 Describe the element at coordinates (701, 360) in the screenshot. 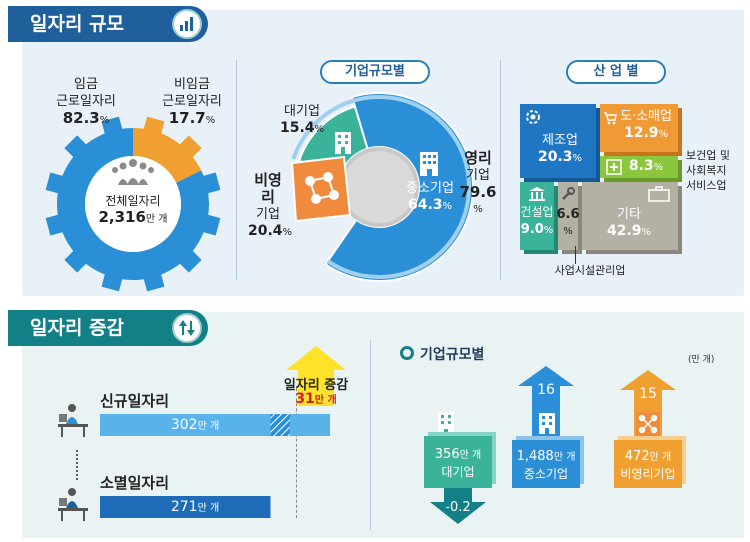

I see `unit-note: (만 개)` at that location.